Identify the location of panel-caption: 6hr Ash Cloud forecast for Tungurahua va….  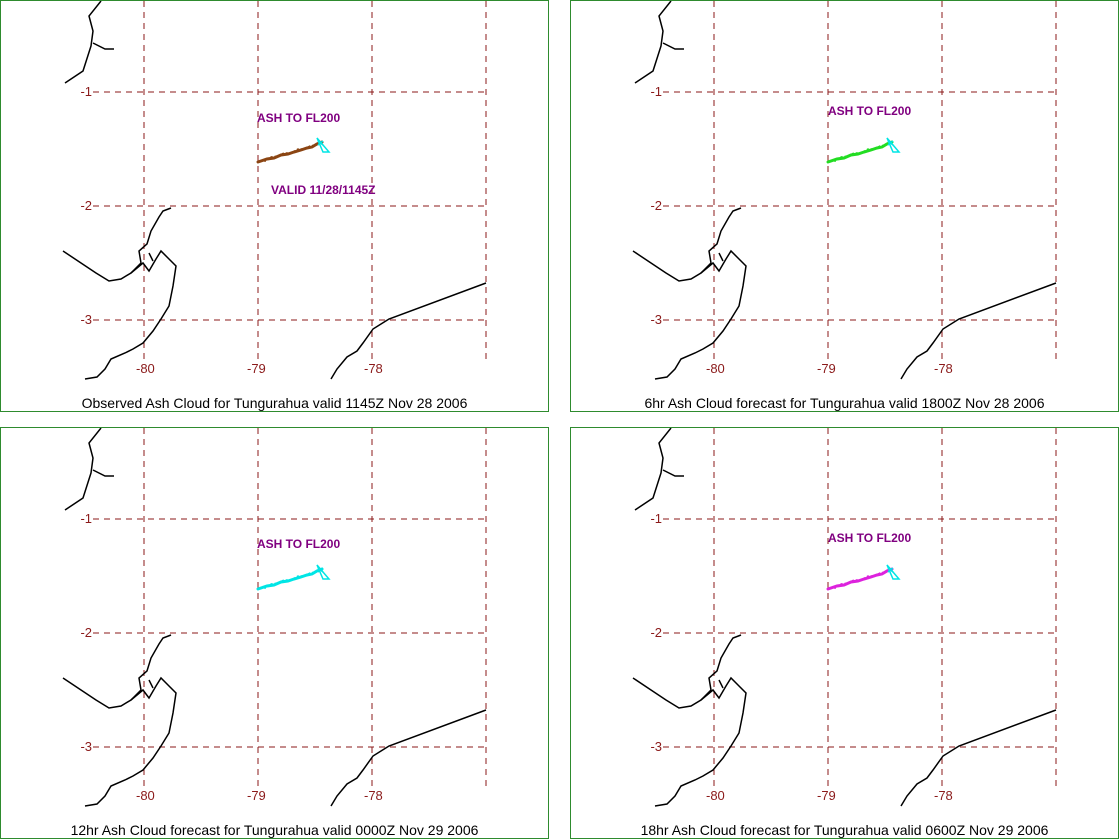
(844, 403).